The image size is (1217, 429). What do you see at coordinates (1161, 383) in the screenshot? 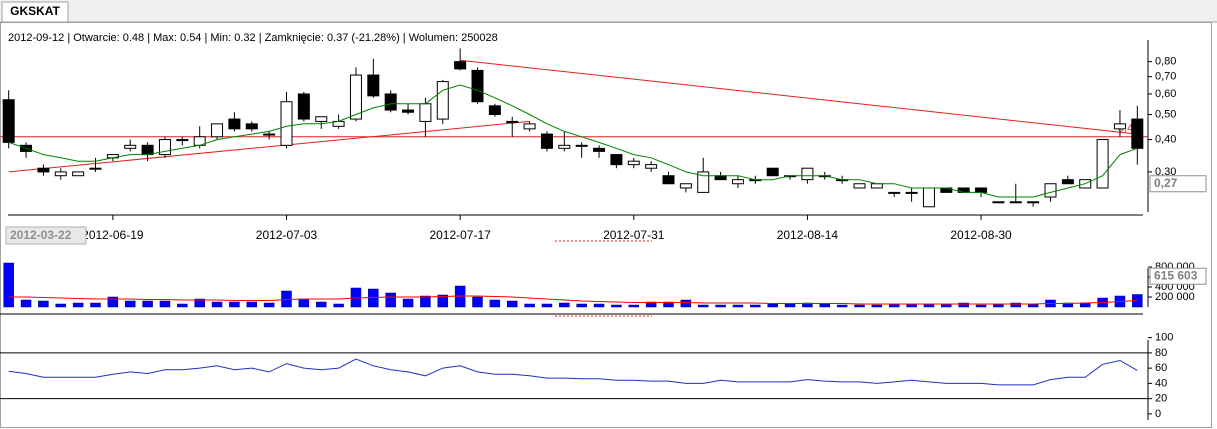
I see `y-tick-label: 40` at bounding box center [1161, 383].